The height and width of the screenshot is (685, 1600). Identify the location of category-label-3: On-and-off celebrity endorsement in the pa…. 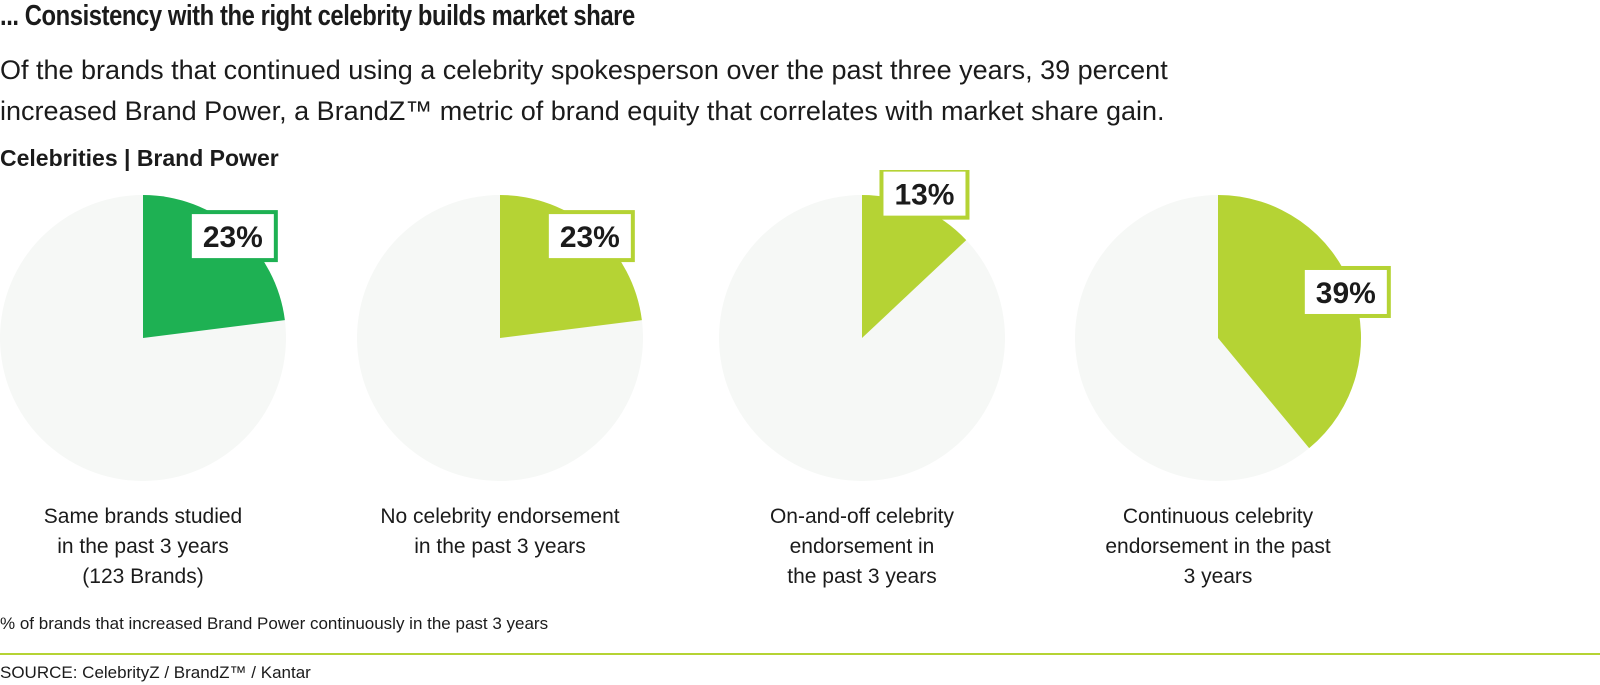
(862, 547).